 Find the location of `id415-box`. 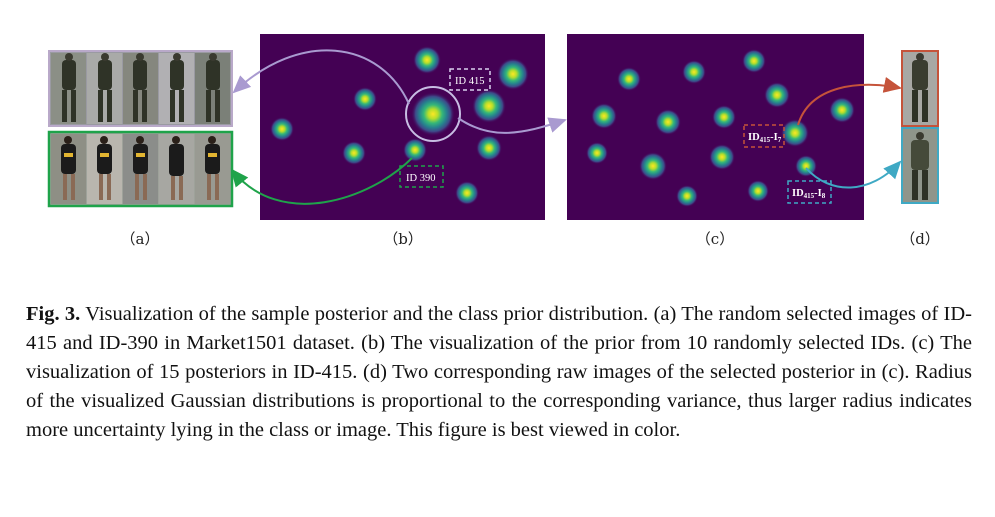

id415-box is located at coordinates (470, 79).